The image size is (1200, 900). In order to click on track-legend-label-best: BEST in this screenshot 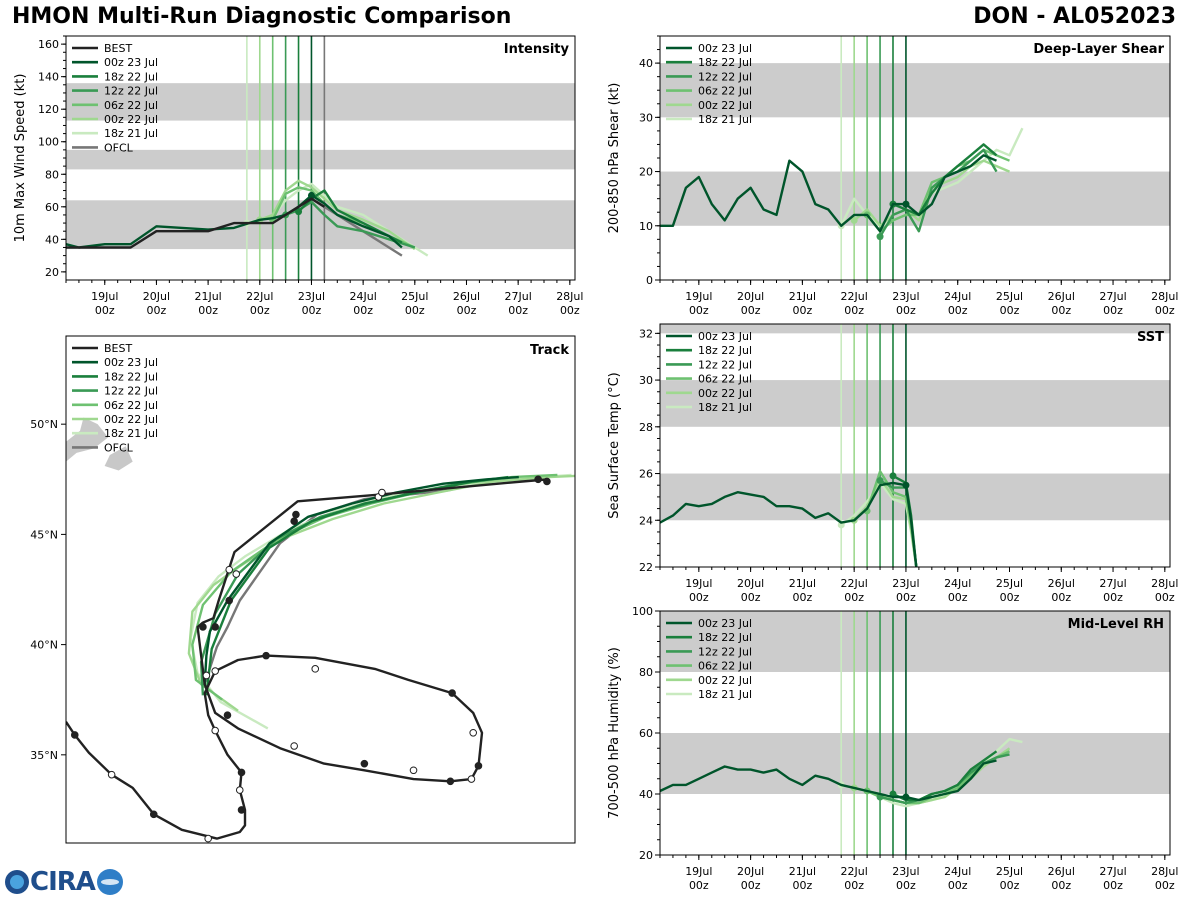, I will do `click(118, 348)`.